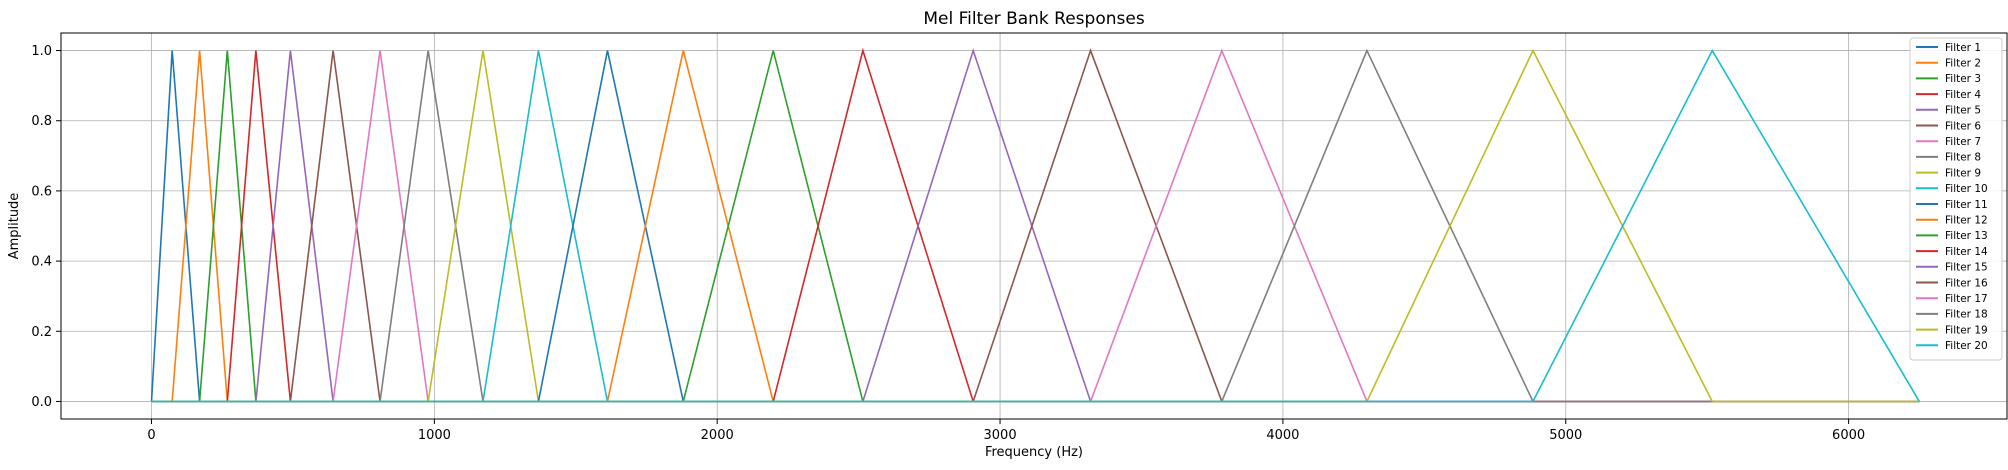  What do you see at coordinates (1565, 435) in the screenshot?
I see `x-tick-label: 5000` at bounding box center [1565, 435].